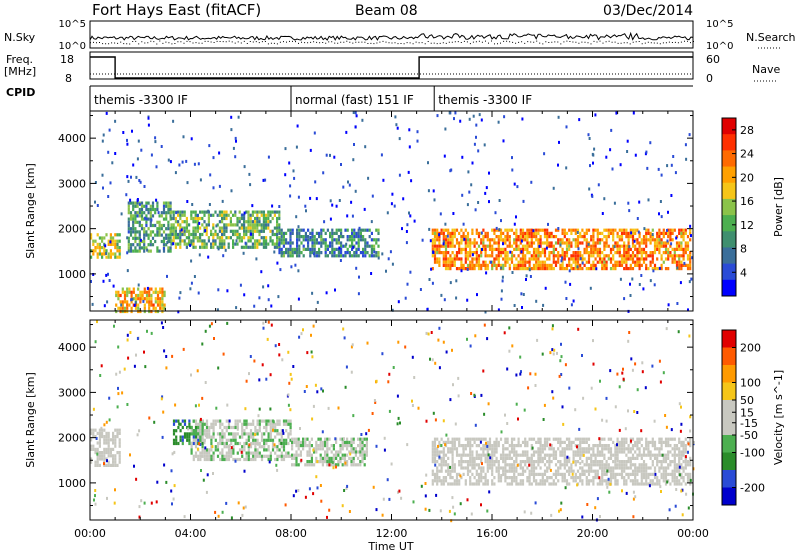 Image resolution: width=800 pixels, height=558 pixels. I want to click on colorbar-swatch, so click(729, 223).